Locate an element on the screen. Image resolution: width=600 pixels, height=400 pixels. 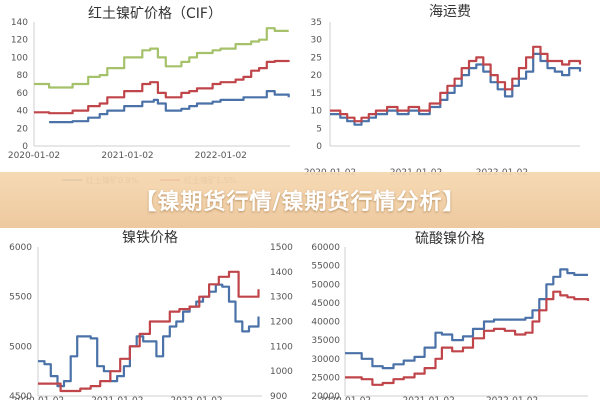
chart-title: 镍铁价格 is located at coordinates (150, 238).